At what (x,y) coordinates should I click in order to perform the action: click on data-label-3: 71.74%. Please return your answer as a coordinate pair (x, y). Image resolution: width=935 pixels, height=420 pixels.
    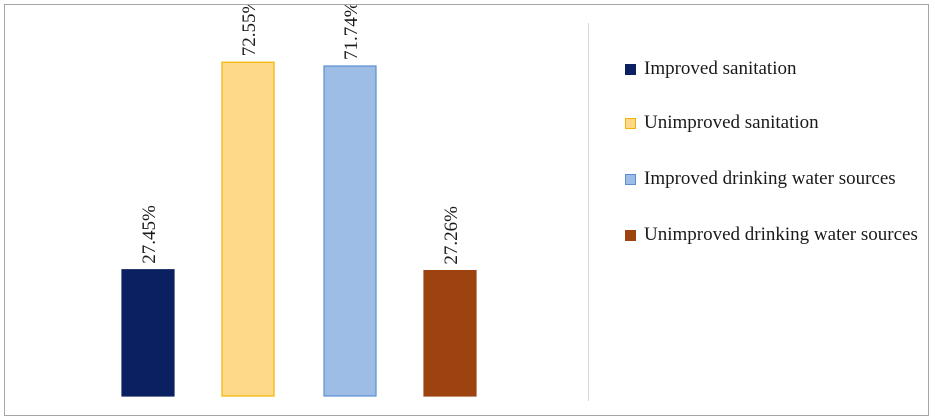
    Looking at the image, I should click on (351, 32).